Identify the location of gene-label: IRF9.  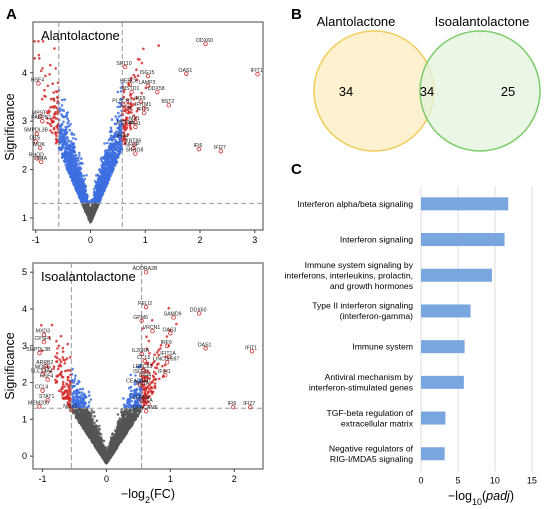
(139, 99).